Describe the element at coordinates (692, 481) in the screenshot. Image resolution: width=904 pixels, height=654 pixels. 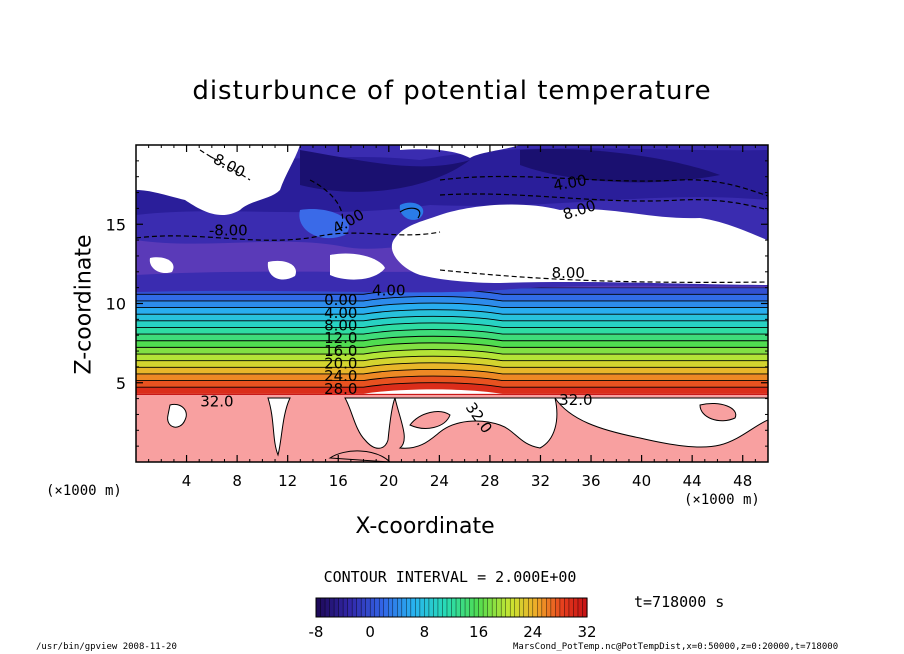
I see `x-tick-label: 44` at that location.